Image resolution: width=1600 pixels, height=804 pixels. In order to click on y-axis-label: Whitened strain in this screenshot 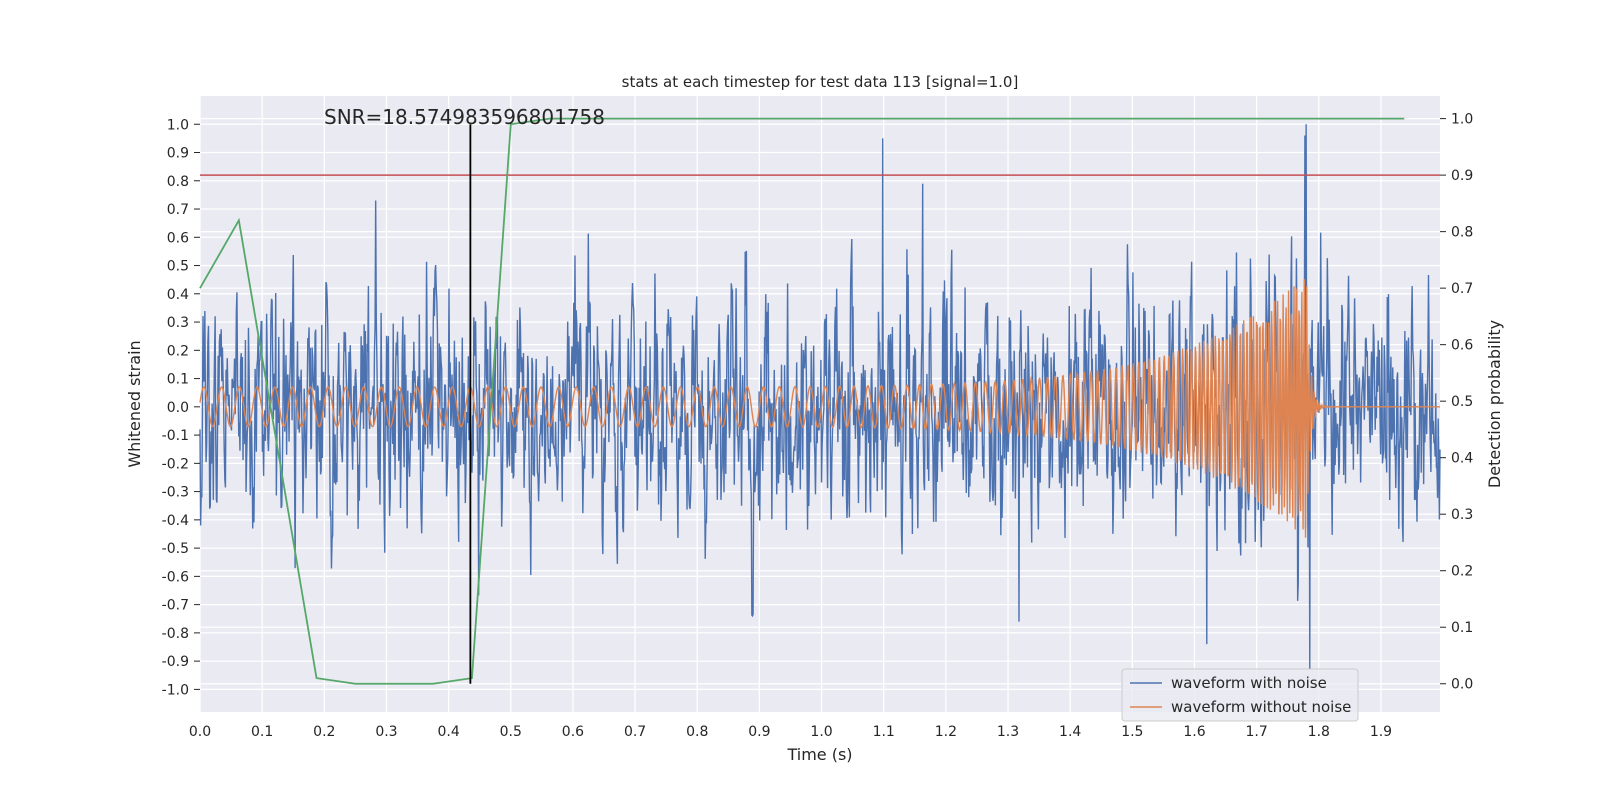, I will do `click(134, 403)`.